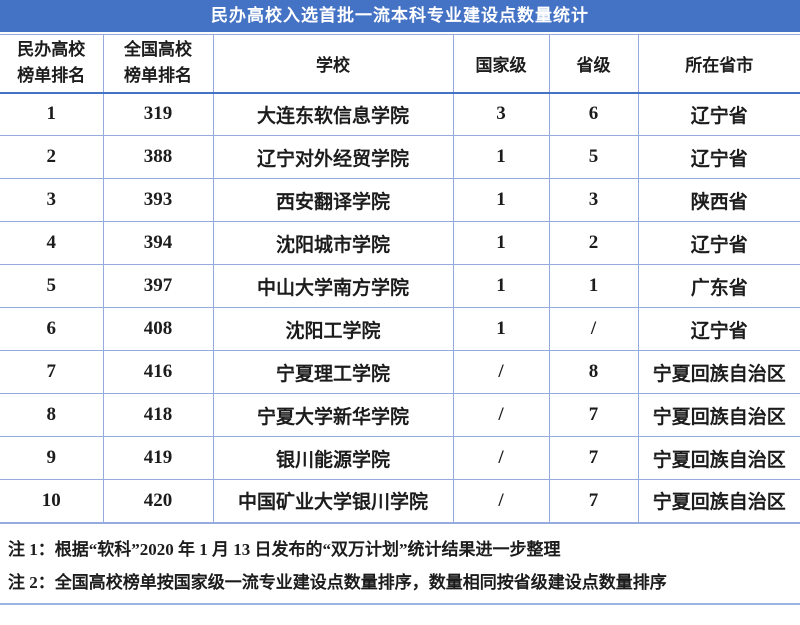 Image resolution: width=800 pixels, height=625 pixels. I want to click on table-row: 7 416 宁夏理工学院 / 8 宁夏回族自治区, so click(400, 372).